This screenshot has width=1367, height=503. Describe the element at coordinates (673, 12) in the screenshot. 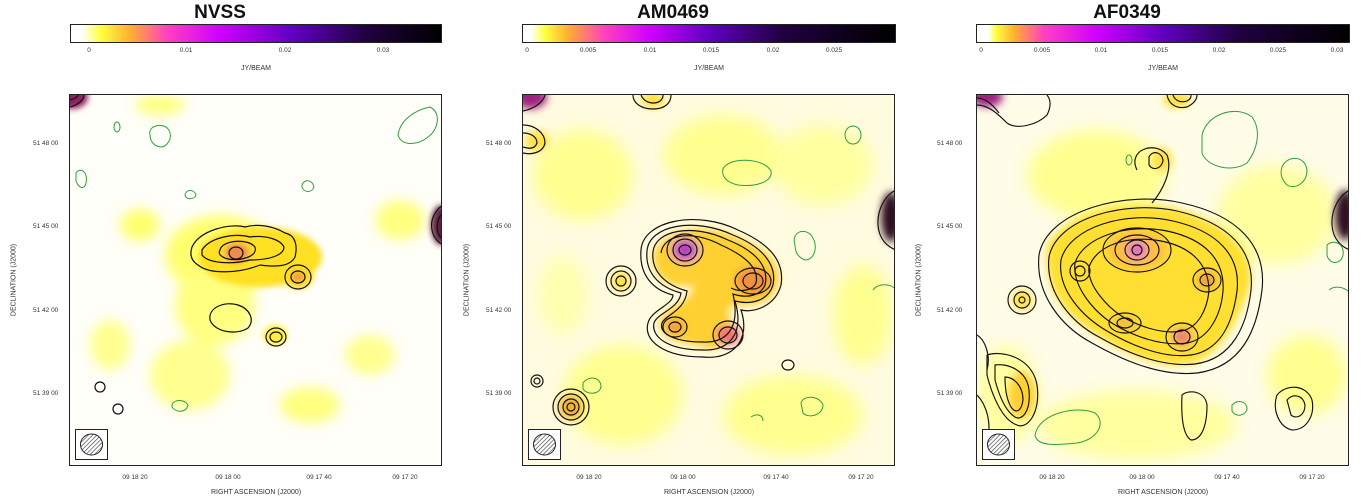

I see `panel-title: AM0469` at that location.